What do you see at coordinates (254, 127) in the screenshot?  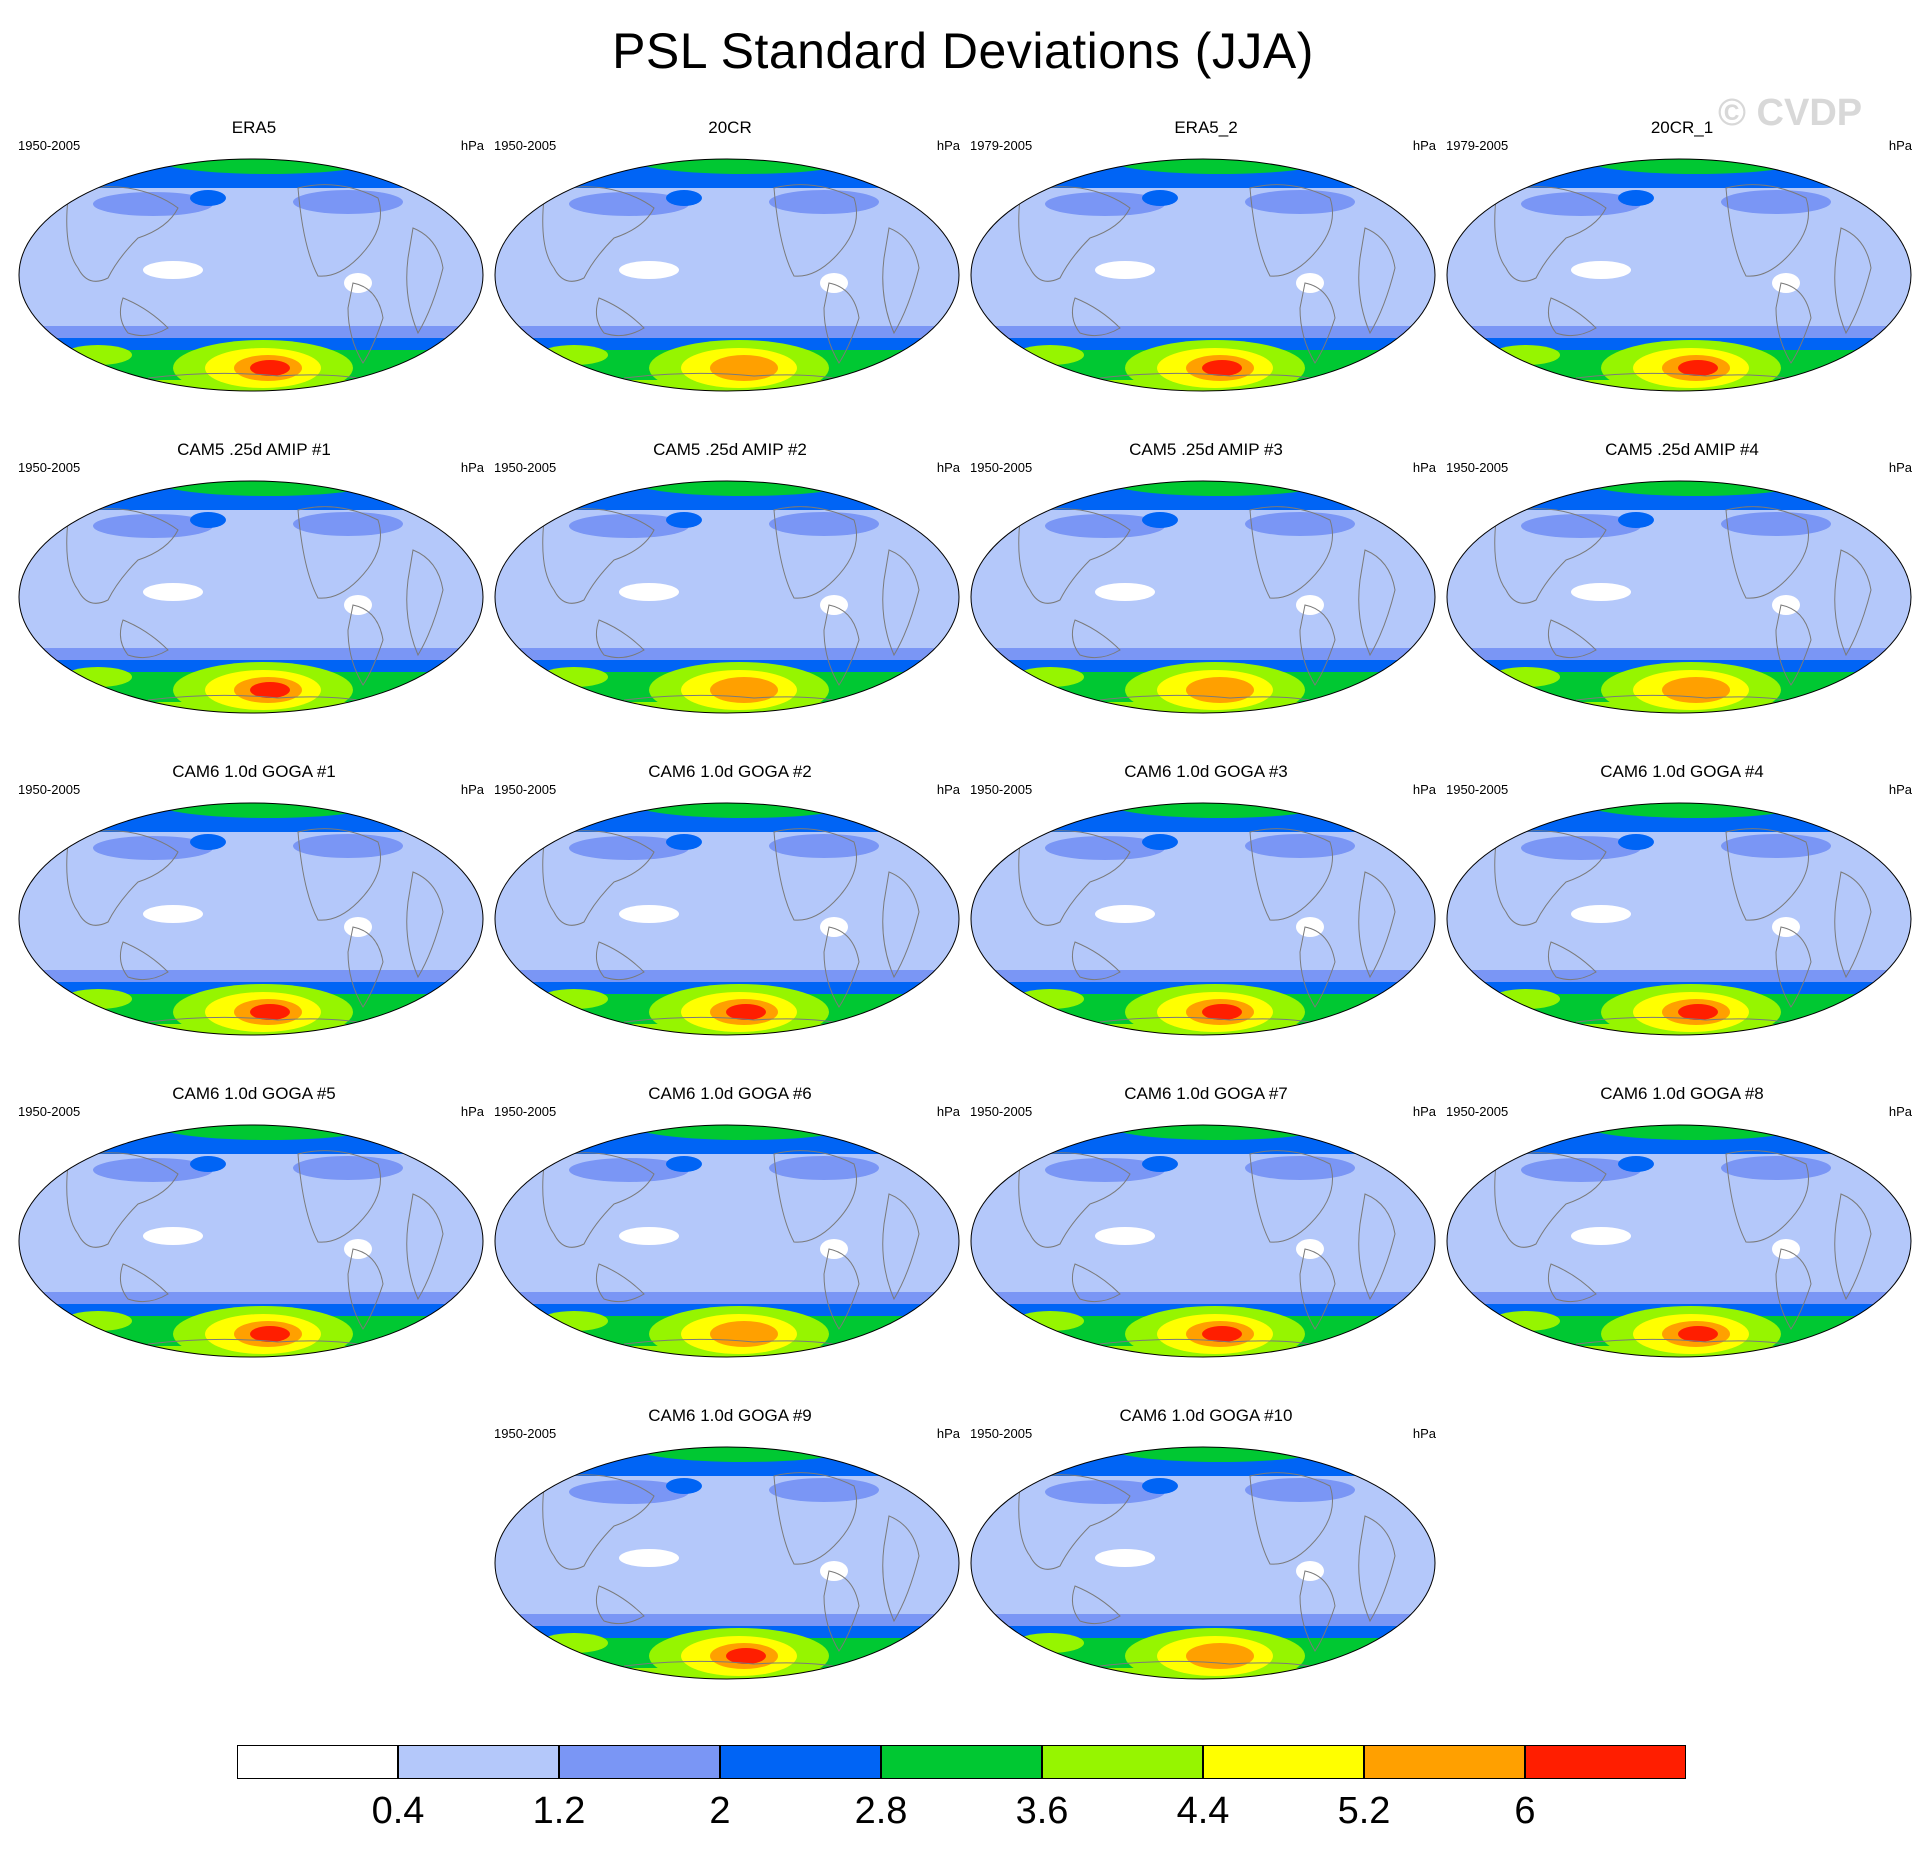 I see `panel-title: ERA5` at bounding box center [254, 127].